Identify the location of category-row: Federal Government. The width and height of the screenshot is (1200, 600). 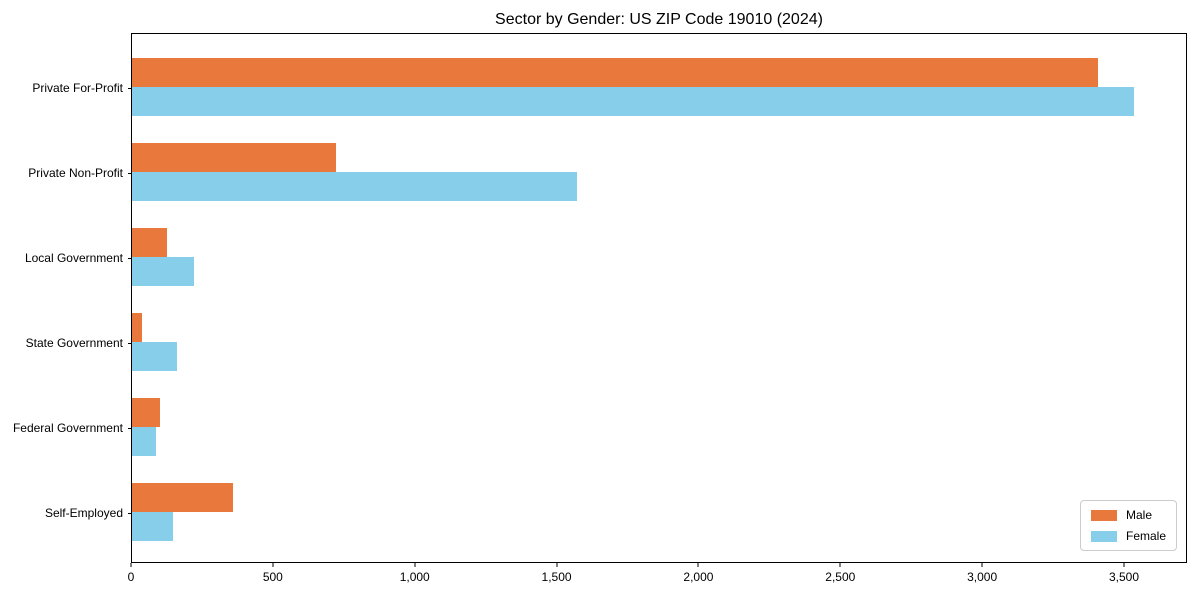
(599, 427).